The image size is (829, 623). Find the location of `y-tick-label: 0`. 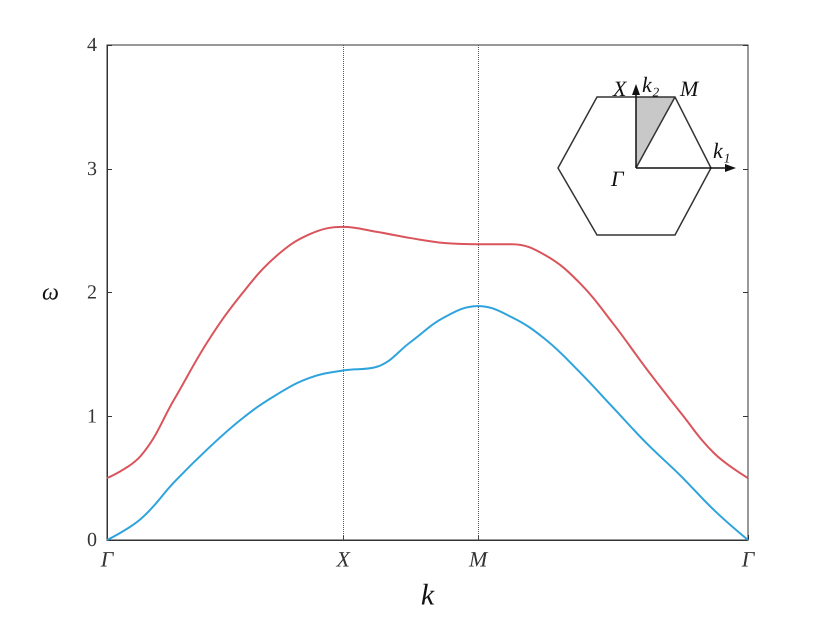

y-tick-label: 0 is located at coordinates (92, 540).